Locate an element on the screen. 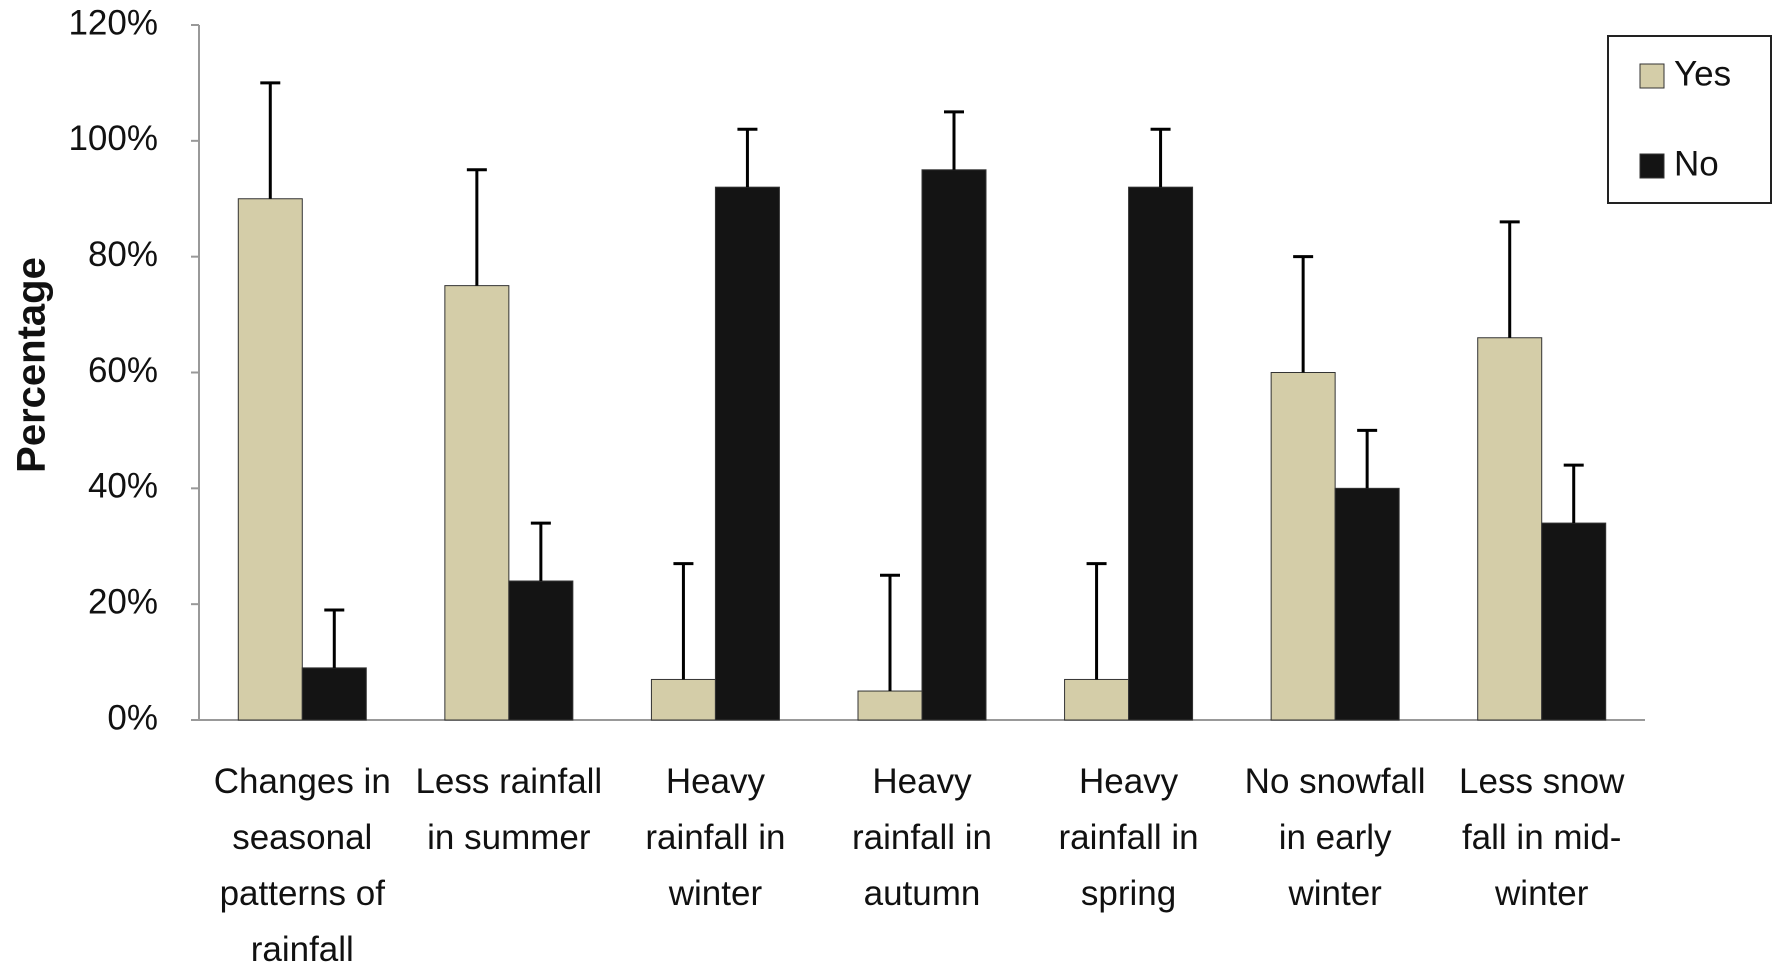 The image size is (1773, 967). y-tick-label: 60% is located at coordinates (123, 370).